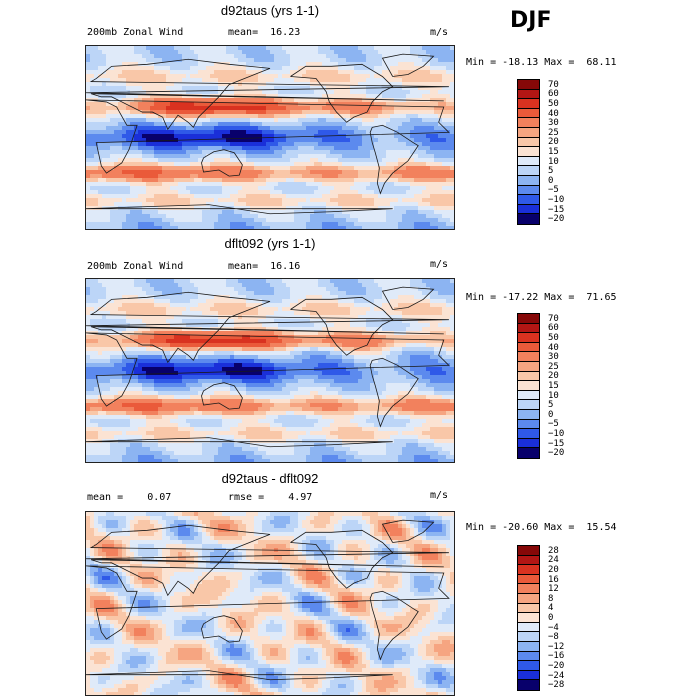  Describe the element at coordinates (551, 608) in the screenshot. I see `colorbar-tick-label: 4` at that location.